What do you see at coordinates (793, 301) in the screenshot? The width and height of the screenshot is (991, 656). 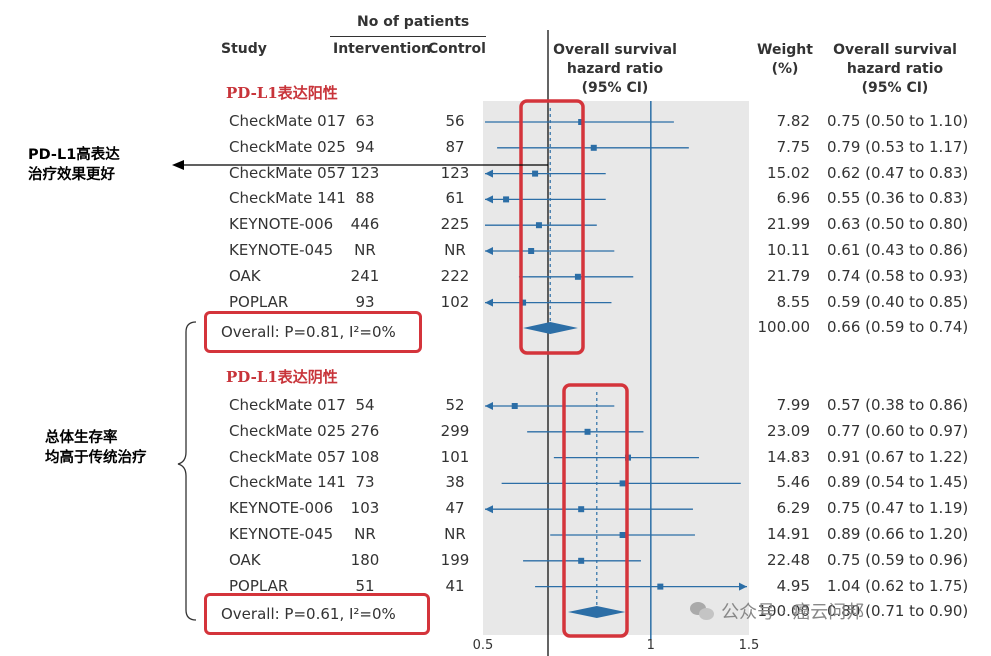 I see `weight-value: 8.55` at bounding box center [793, 301].